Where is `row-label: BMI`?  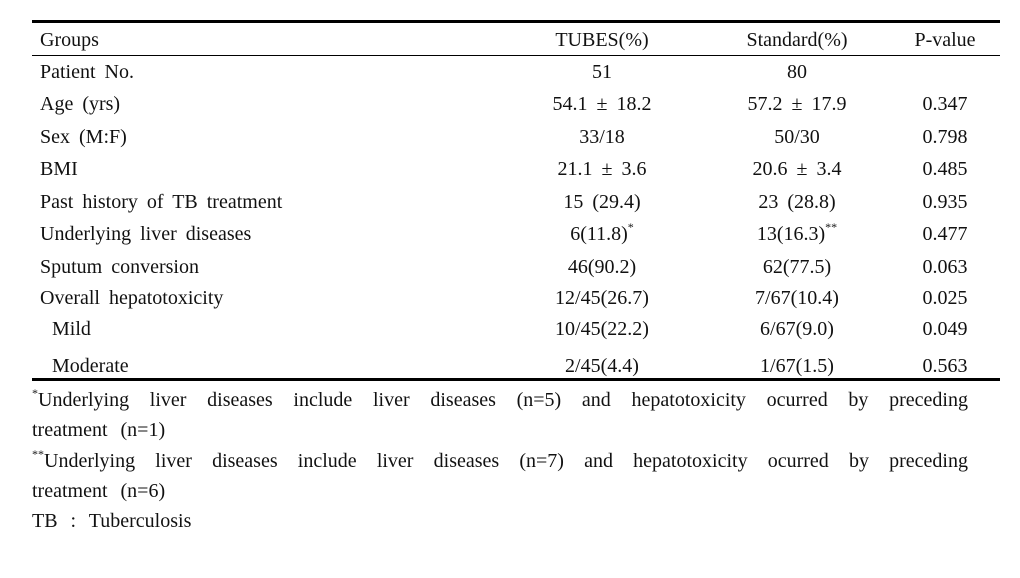 row-label: BMI is located at coordinates (59, 169).